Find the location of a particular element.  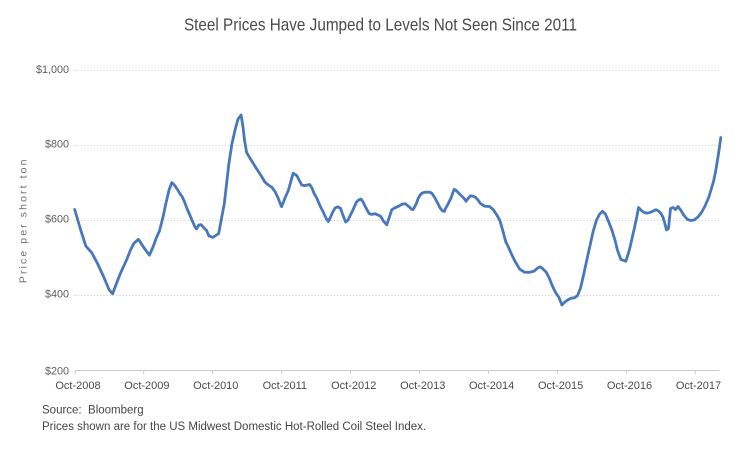

svg-text: Oct-2016 is located at coordinates (629, 386).